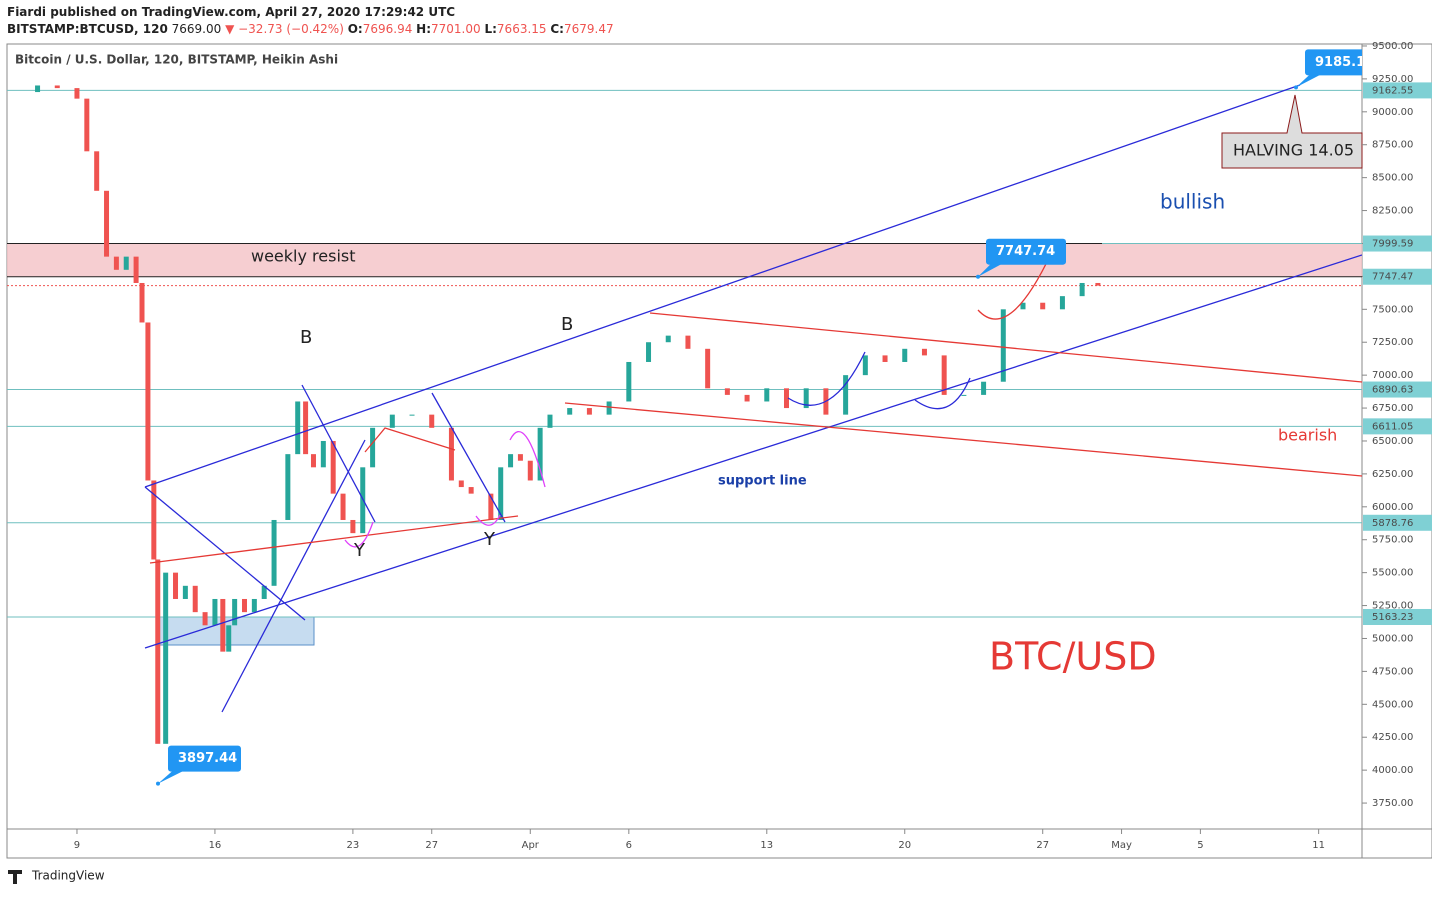 The width and height of the screenshot is (1432, 898). Describe the element at coordinates (1392, 178) in the screenshot. I see `y-tick-label: 8500.00` at that location.